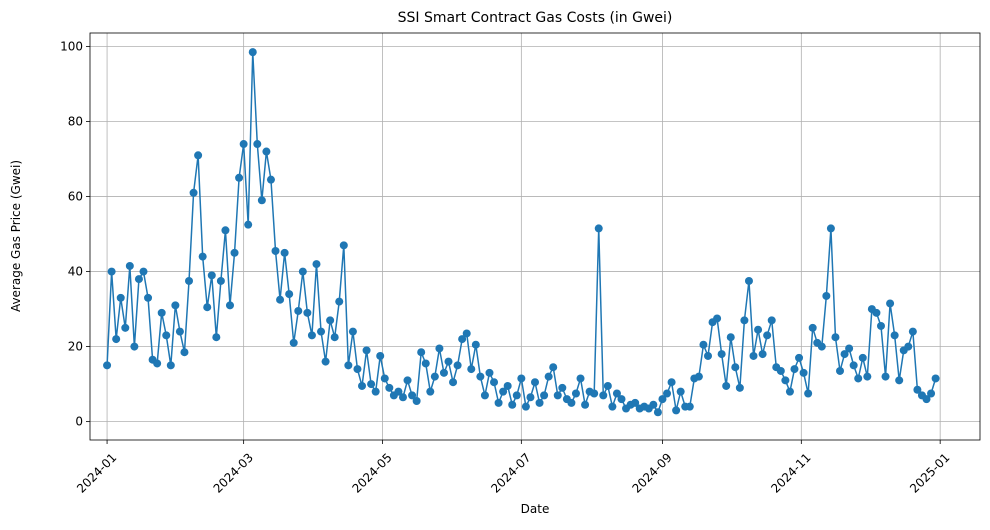  Describe the element at coordinates (371, 472) in the screenshot. I see `x-tick-label: 2024-05` at that location.